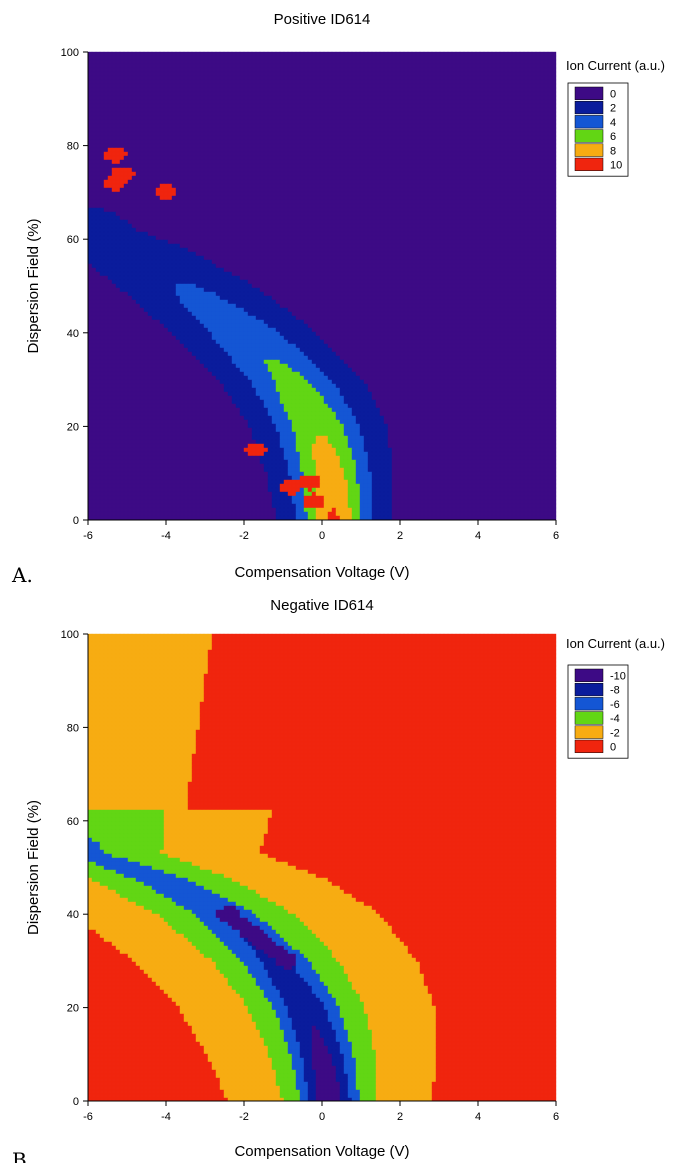 The width and height of the screenshot is (689, 1163). I want to click on legend-label: 2, so click(613, 109).